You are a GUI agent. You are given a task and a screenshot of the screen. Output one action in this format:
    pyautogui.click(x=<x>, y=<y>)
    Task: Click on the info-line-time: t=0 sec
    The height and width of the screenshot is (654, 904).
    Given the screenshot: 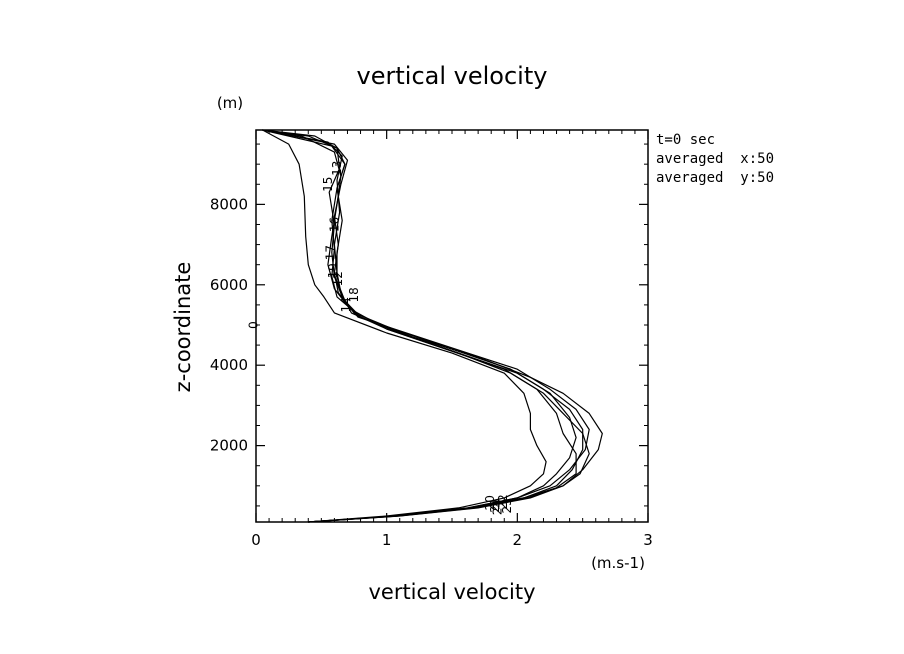 What is the action you would take?
    pyautogui.click(x=685, y=140)
    